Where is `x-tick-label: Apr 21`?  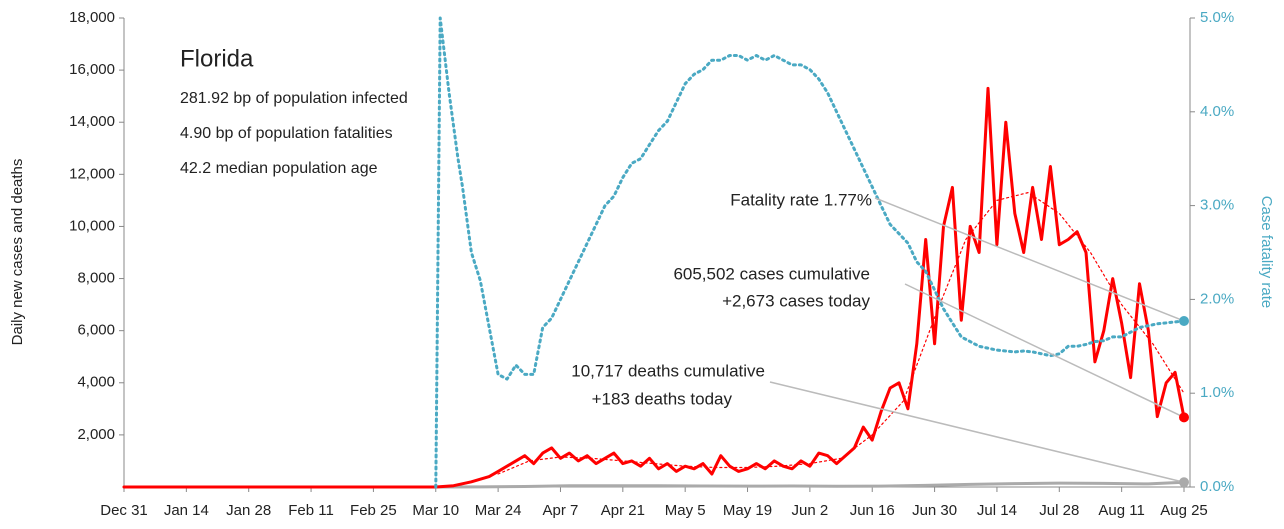 x-tick-label: Apr 21 is located at coordinates (623, 510).